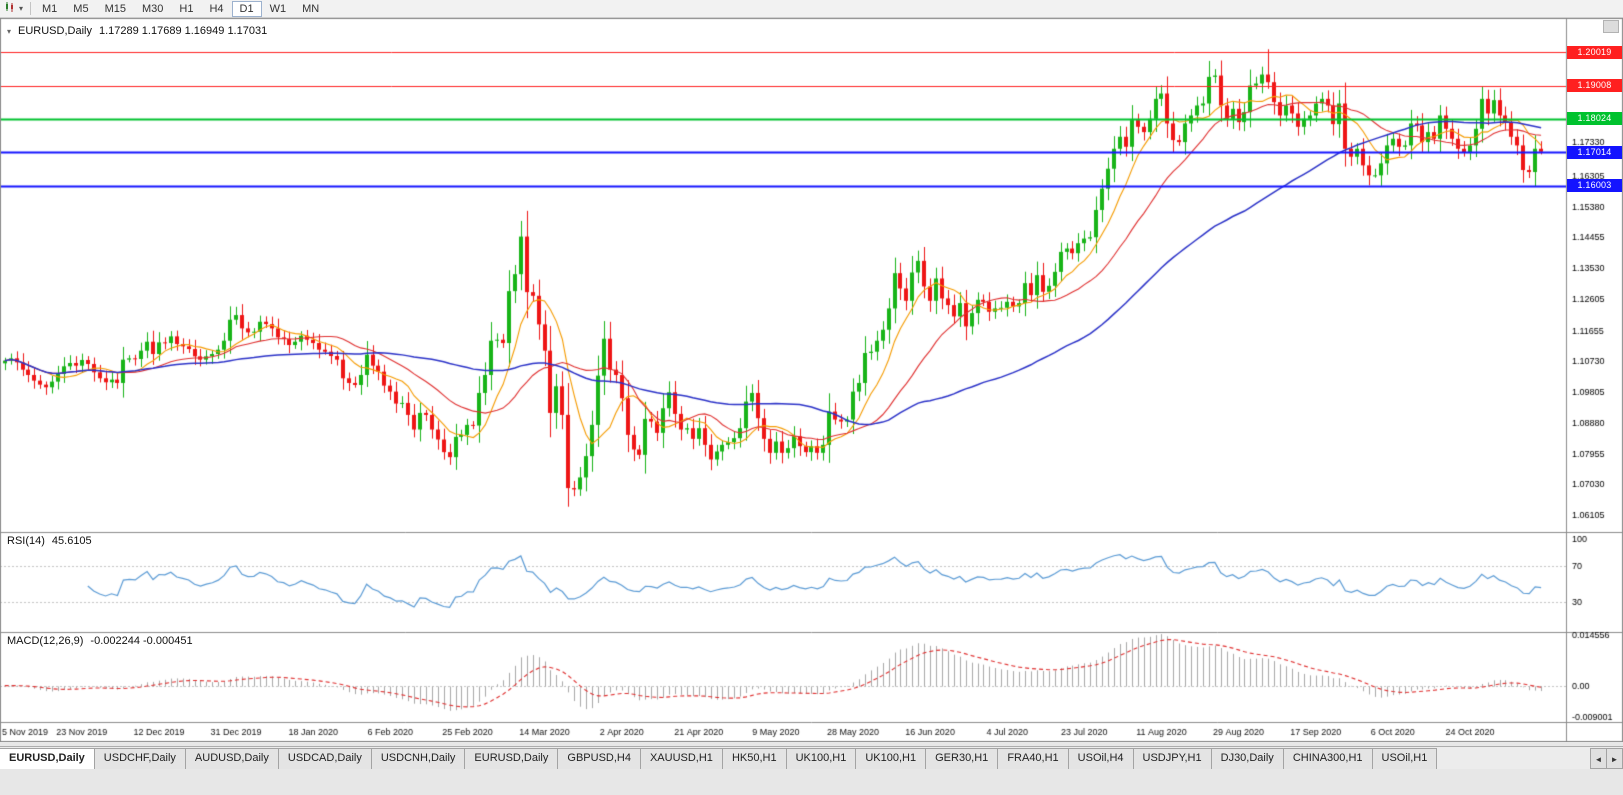 The width and height of the screenshot is (1623, 795). What do you see at coordinates (1594, 86) in the screenshot?
I see `price-line-badge-1.19008: 1.19008` at bounding box center [1594, 86].